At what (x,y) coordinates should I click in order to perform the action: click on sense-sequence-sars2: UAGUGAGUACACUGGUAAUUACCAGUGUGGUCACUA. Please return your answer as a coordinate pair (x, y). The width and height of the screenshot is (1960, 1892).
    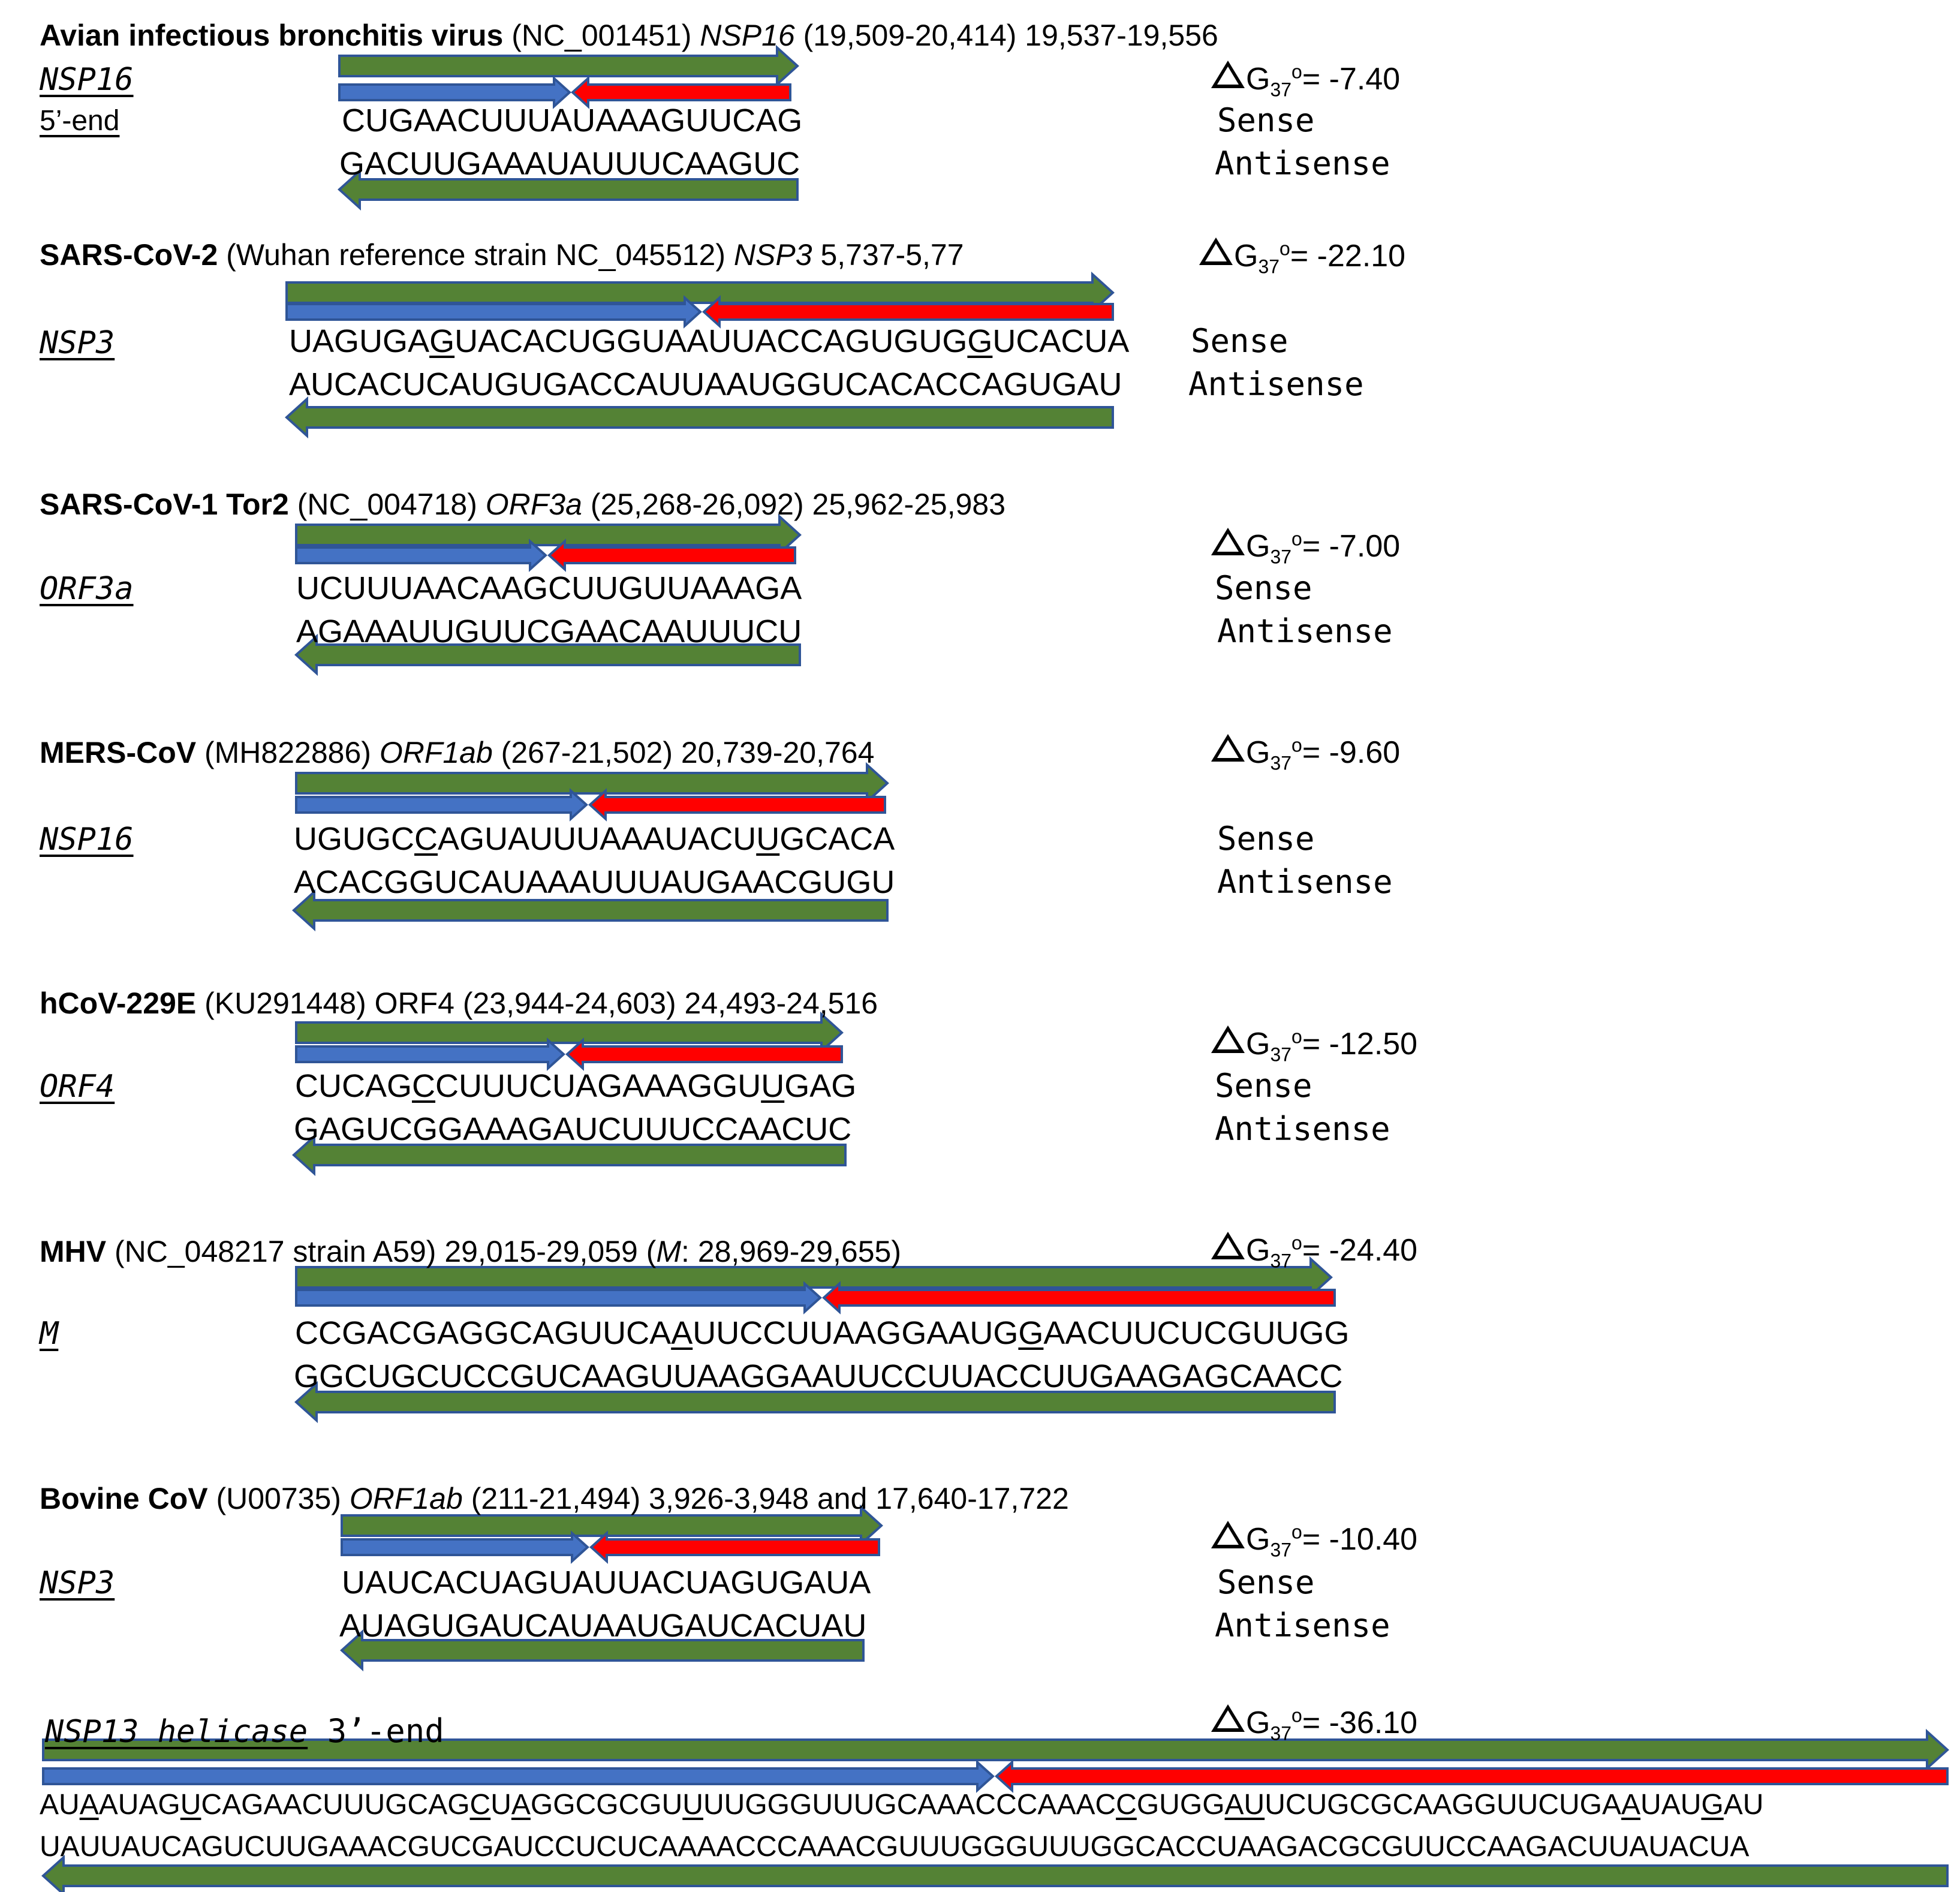
    Looking at the image, I should click on (709, 341).